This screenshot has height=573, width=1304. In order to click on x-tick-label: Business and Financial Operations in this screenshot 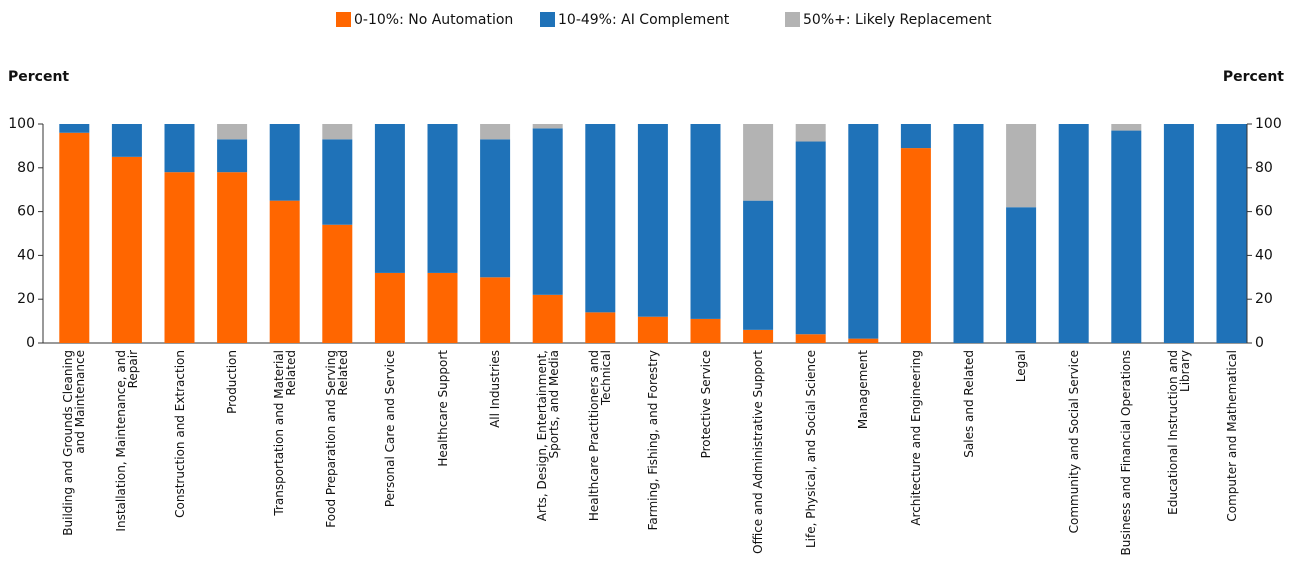, I will do `click(1126, 453)`.